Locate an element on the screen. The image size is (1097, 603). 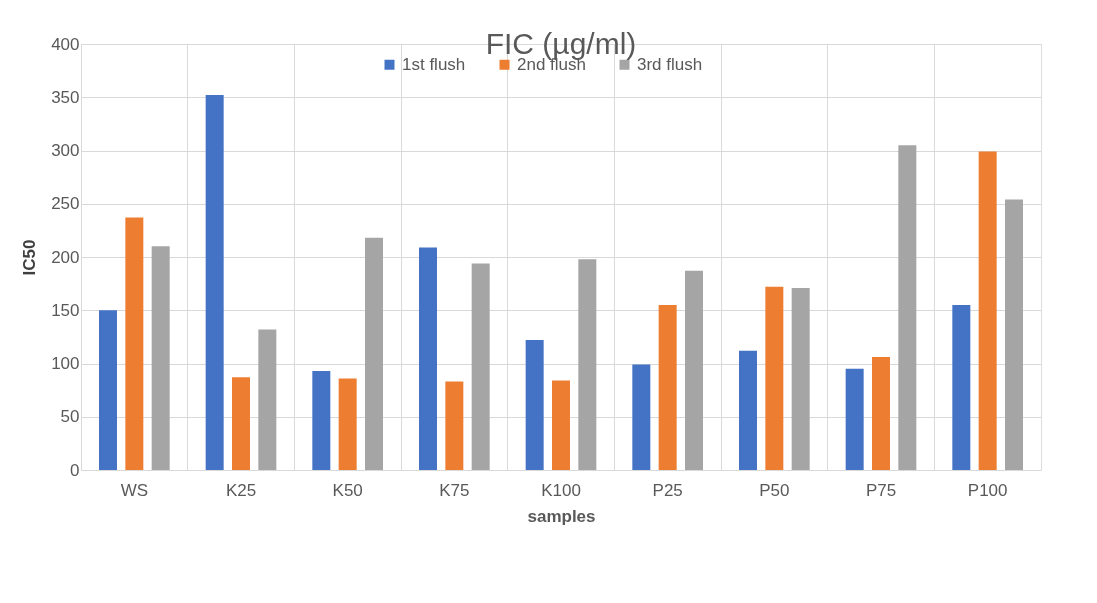
x-tick-label: K75 is located at coordinates (454, 490).